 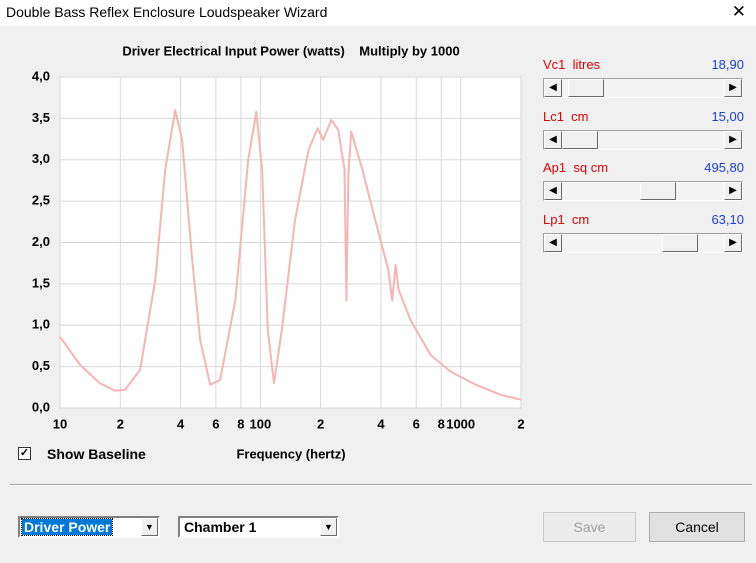 I want to click on plot-select-value: Driver Power, so click(x=67, y=527).